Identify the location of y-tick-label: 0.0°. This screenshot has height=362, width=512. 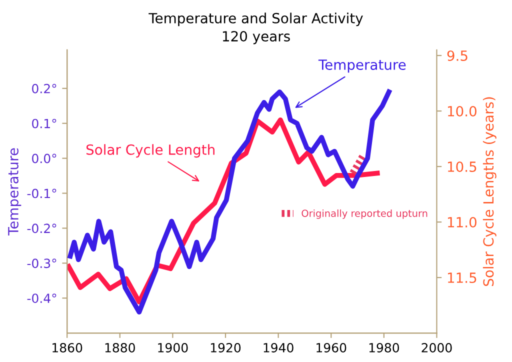
(44, 159).